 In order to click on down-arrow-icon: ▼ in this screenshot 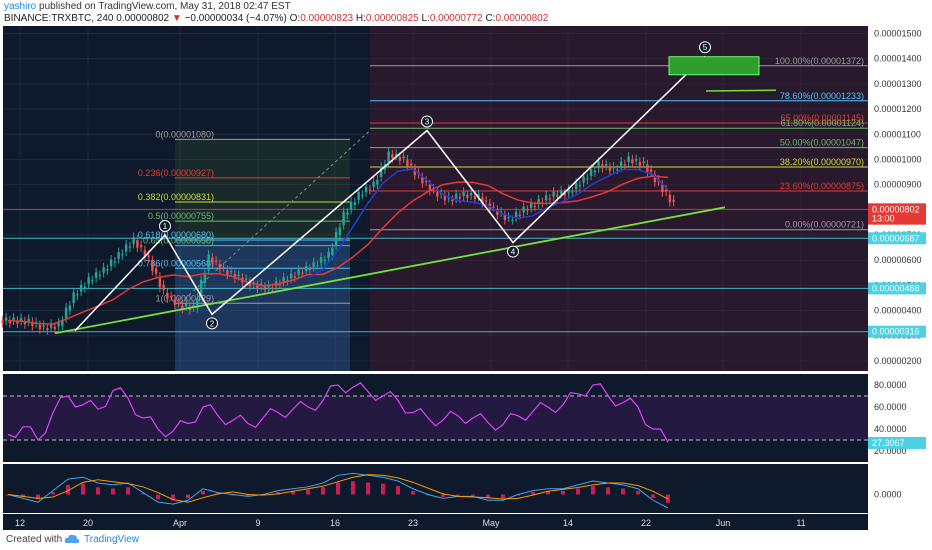, I will do `click(176, 18)`.